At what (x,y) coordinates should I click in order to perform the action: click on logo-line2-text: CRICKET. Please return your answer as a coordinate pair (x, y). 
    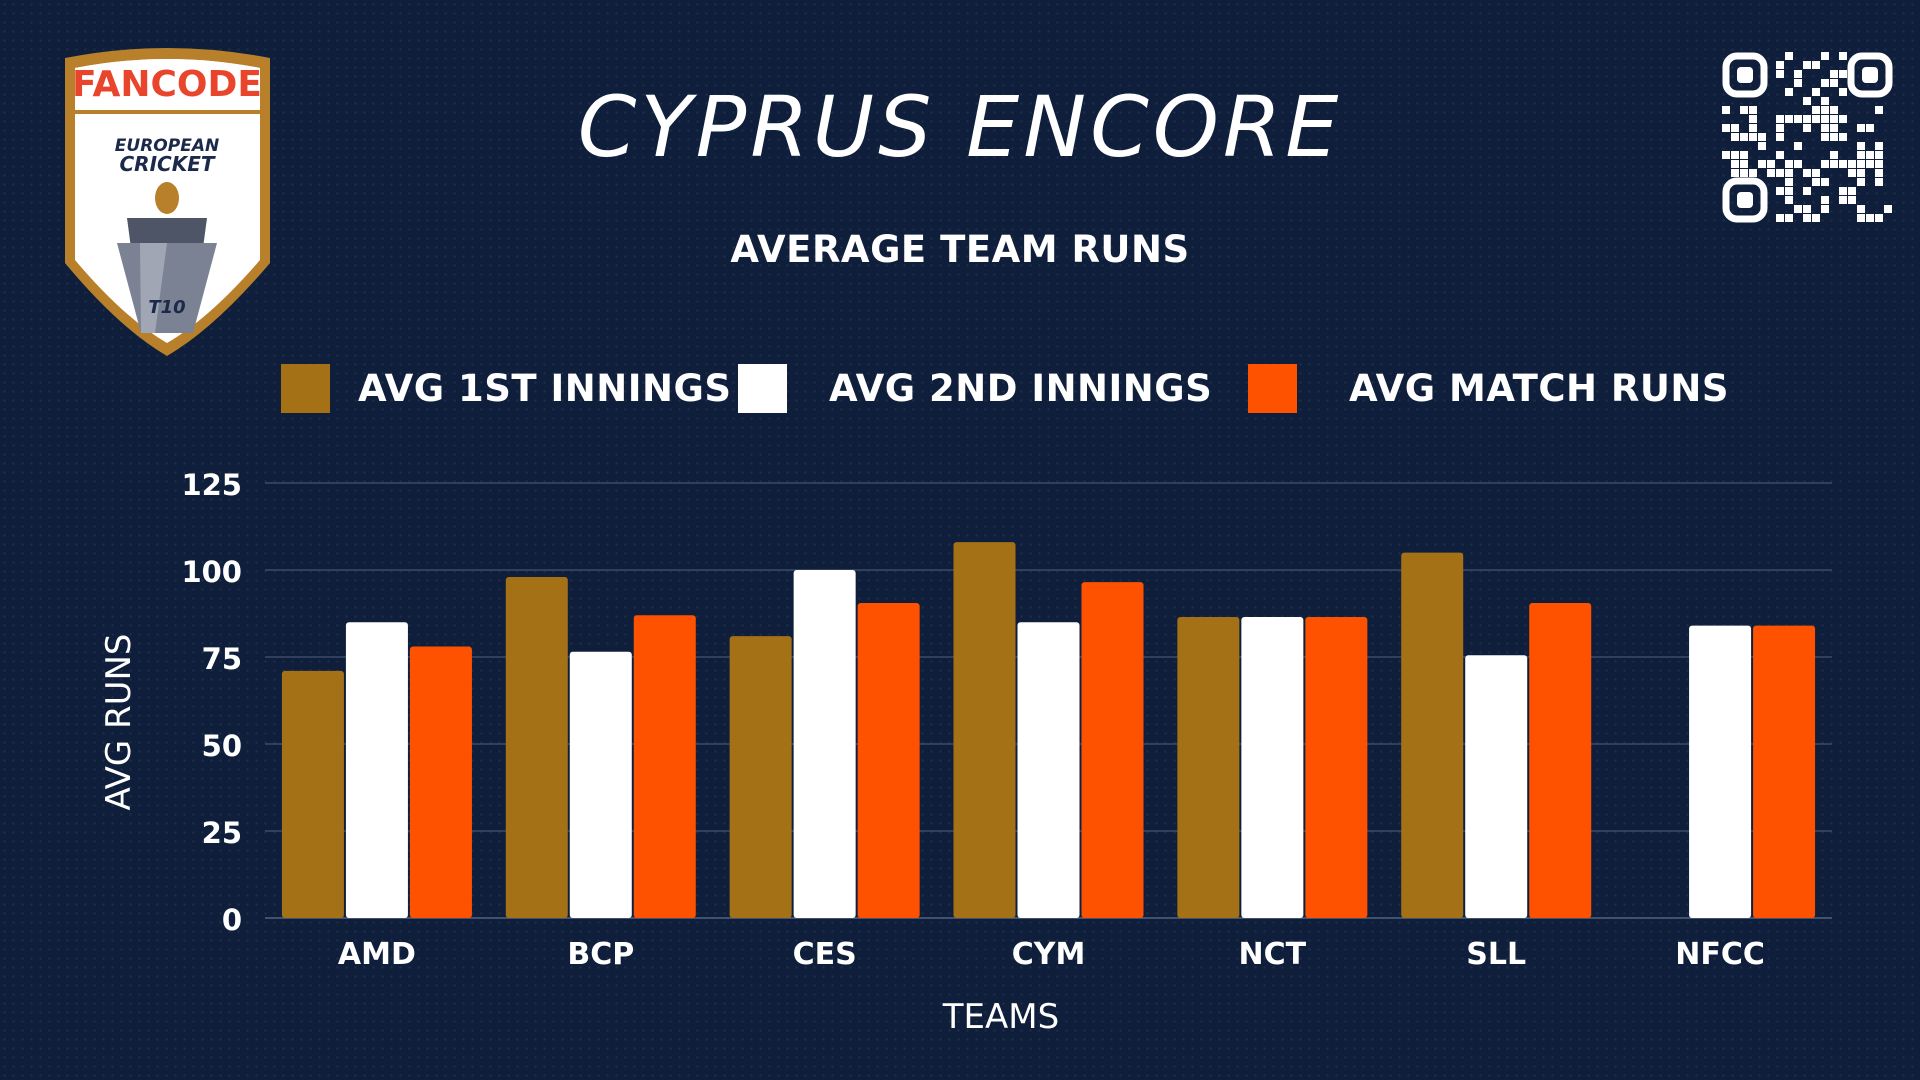
    Looking at the image, I should click on (168, 164).